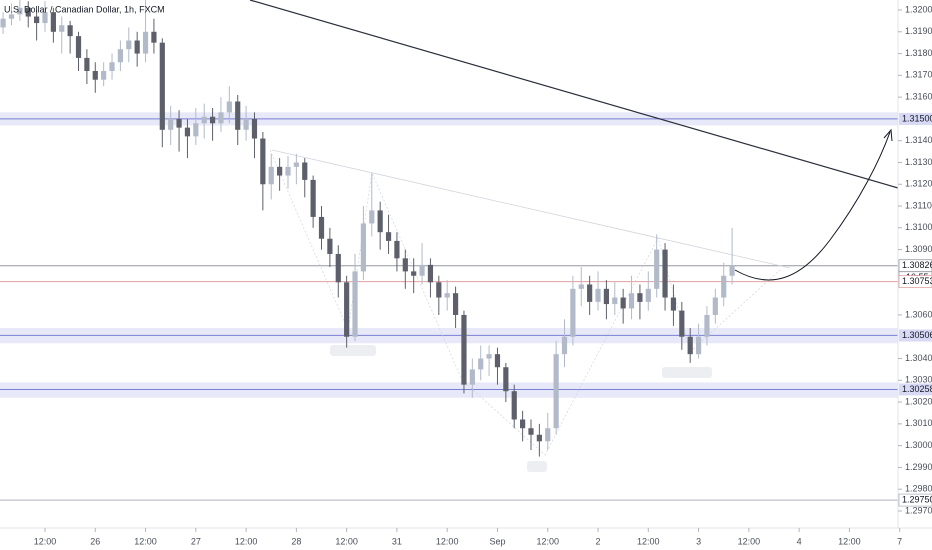 Image resolution: width=932 pixels, height=550 pixels. Describe the element at coordinates (449, 390) in the screenshot. I see `level-zone` at that location.